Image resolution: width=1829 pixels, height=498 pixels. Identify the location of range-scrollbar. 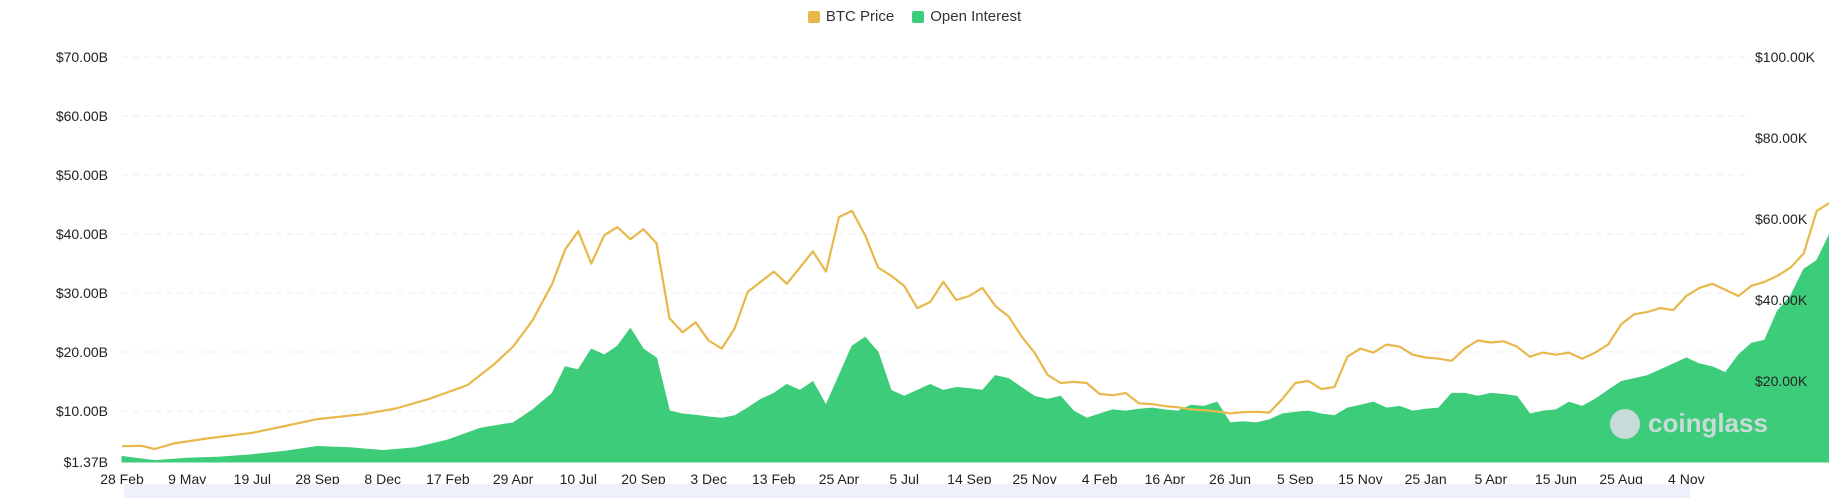
(907, 491).